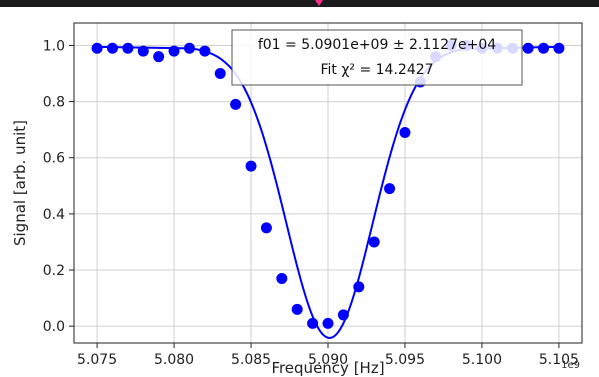  What do you see at coordinates (54, 46) in the screenshot?
I see `y-tick-label: 1.0` at bounding box center [54, 46].